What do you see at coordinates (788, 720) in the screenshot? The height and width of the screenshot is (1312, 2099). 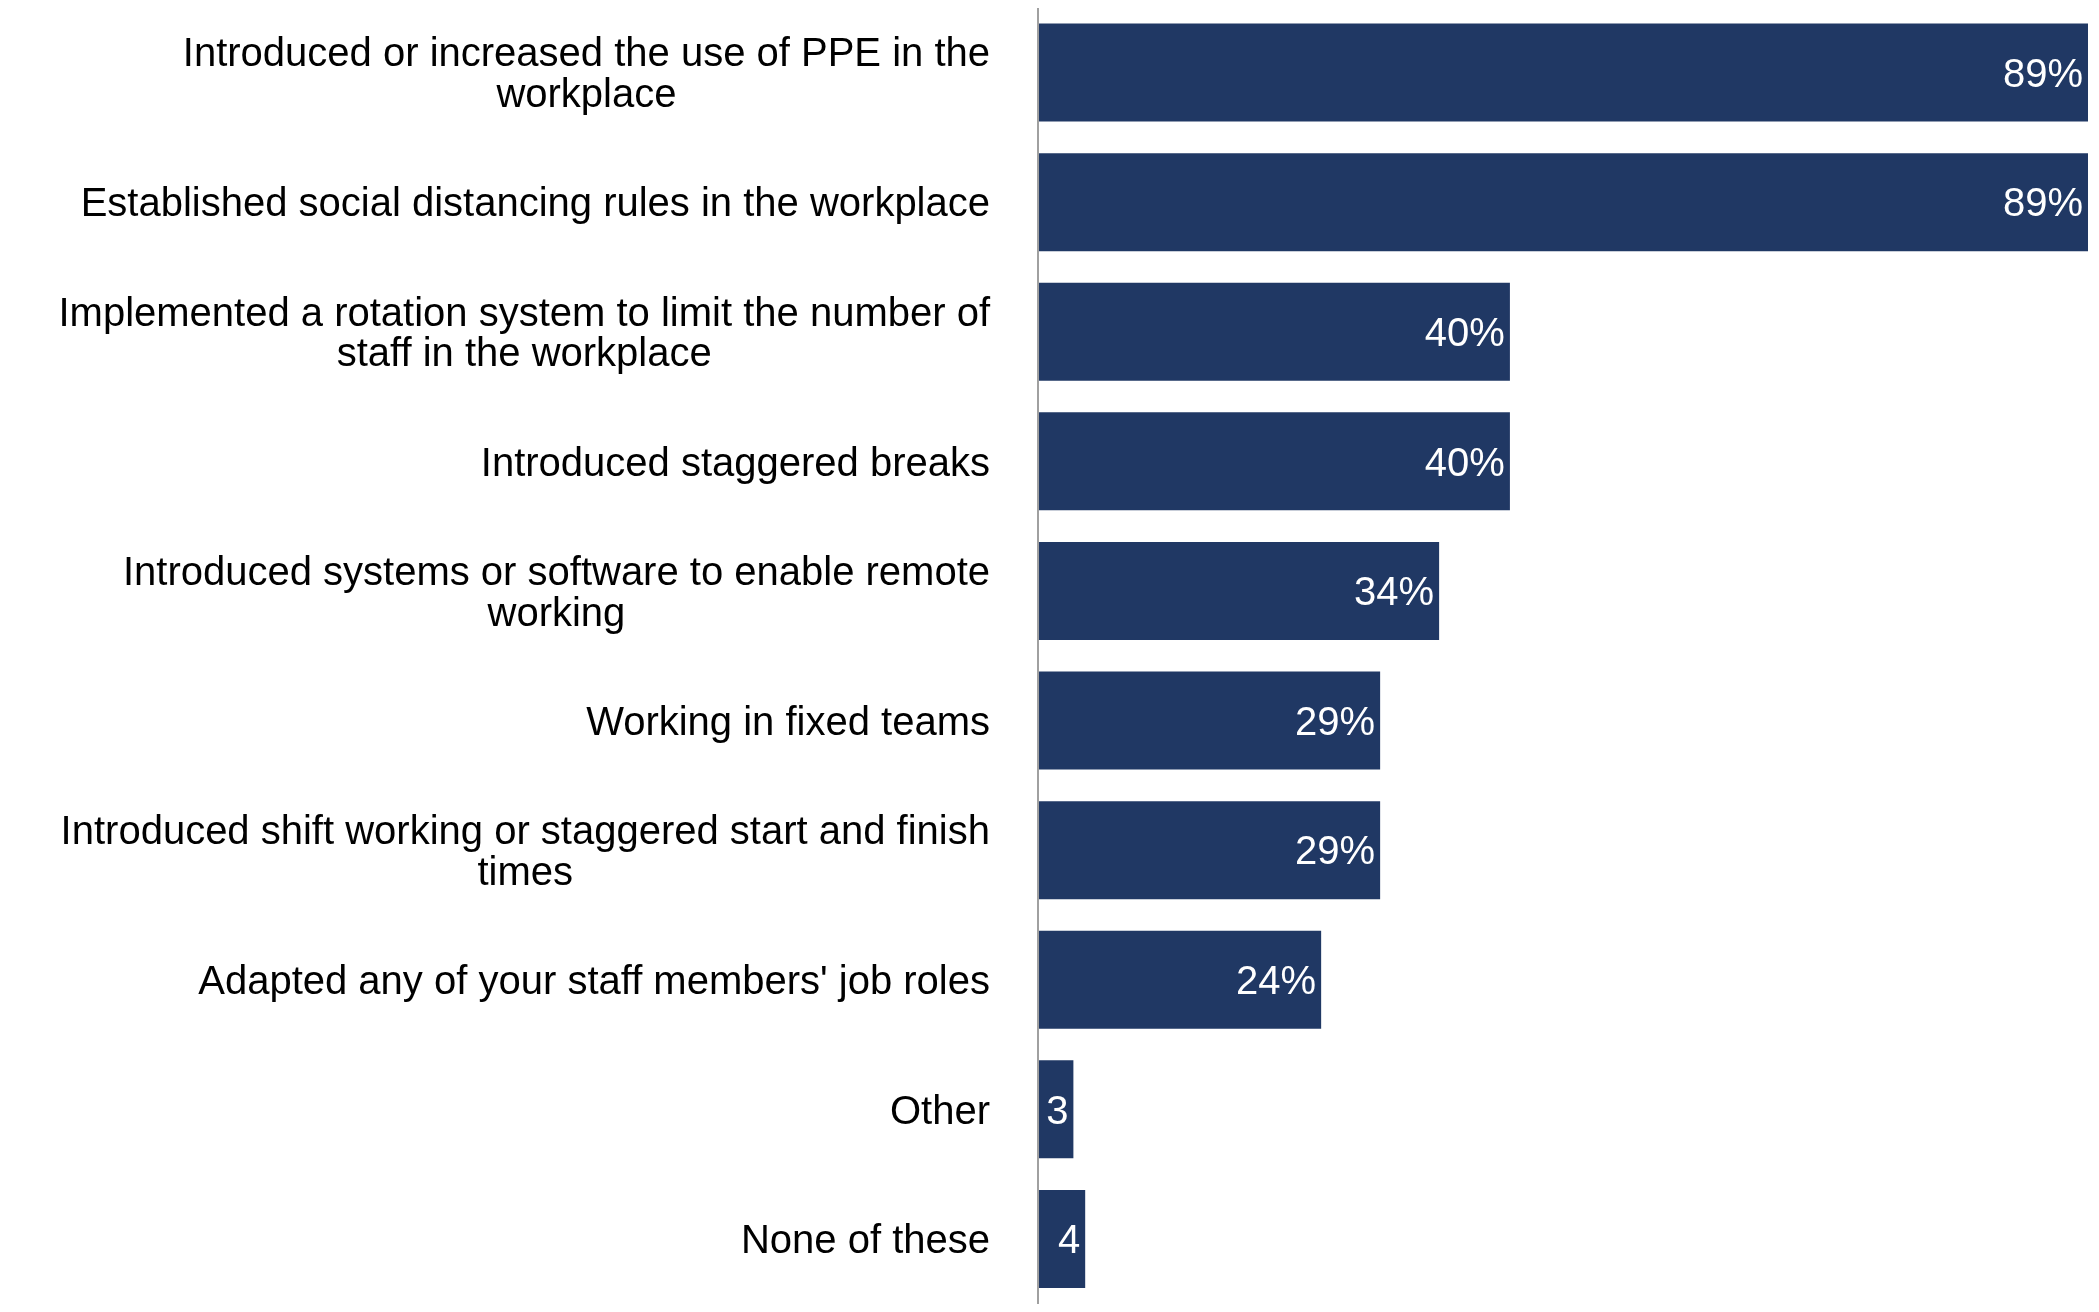 I see `y-tick-label: Working in fixed teams` at bounding box center [788, 720].